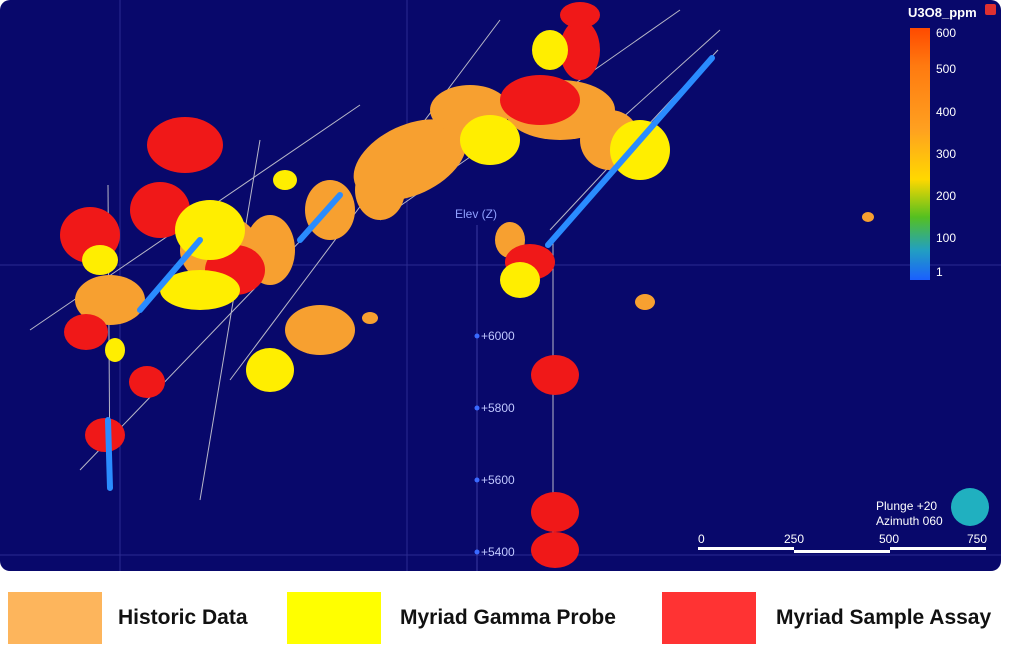 This screenshot has width=1013, height=645. I want to click on colorbar-title: U3O8_ppm, so click(942, 12).